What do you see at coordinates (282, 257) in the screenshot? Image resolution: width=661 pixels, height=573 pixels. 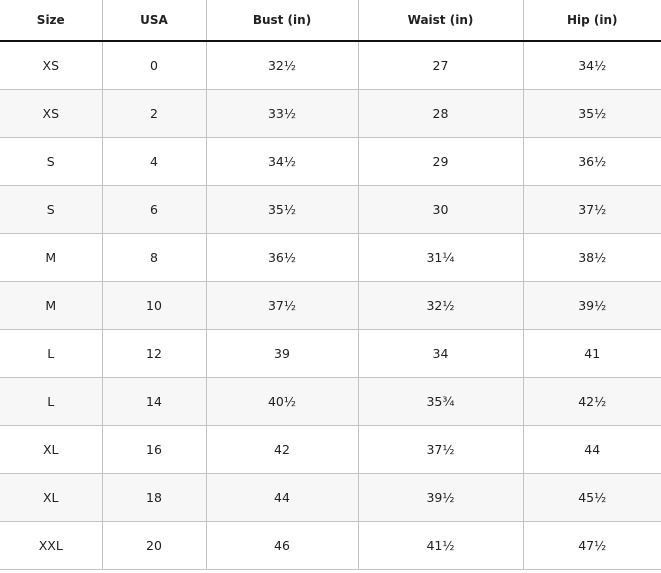 I see `cell-bust: 36½` at bounding box center [282, 257].